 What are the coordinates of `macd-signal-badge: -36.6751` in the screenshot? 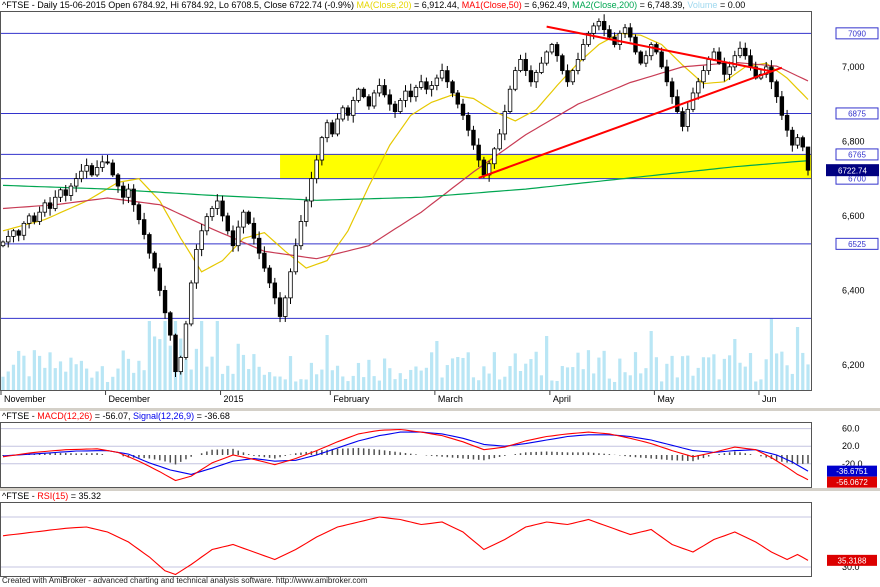 It's located at (852, 471).